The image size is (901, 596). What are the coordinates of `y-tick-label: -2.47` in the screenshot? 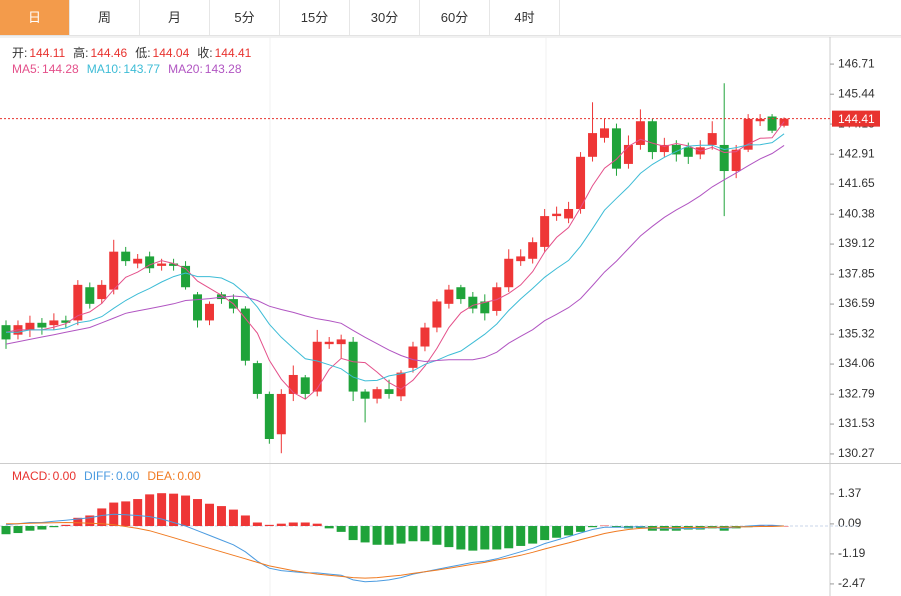 It's located at (852, 583).